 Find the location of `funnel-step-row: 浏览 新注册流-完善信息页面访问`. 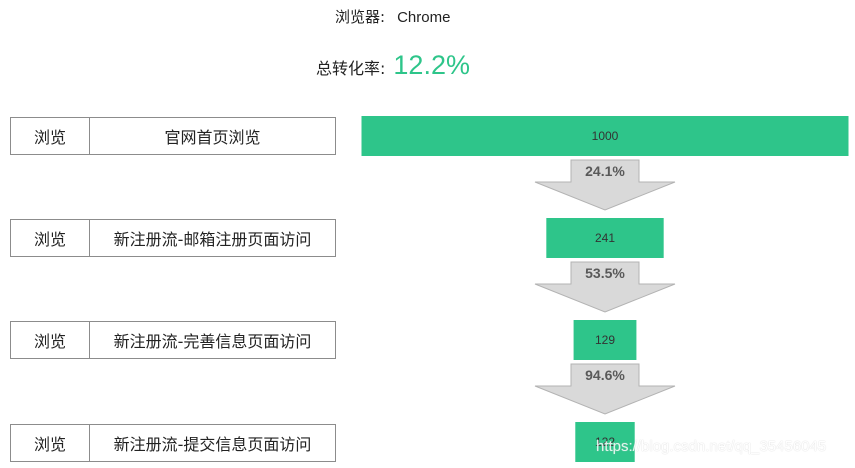

funnel-step-row: 浏览 新注册流-完善信息页面访问 is located at coordinates (173, 340).